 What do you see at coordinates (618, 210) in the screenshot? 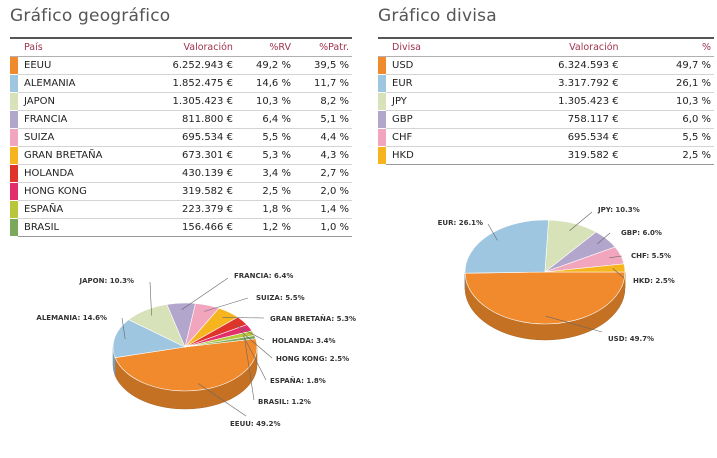
I see `pie-label: JPY: 10.3%` at bounding box center [618, 210].